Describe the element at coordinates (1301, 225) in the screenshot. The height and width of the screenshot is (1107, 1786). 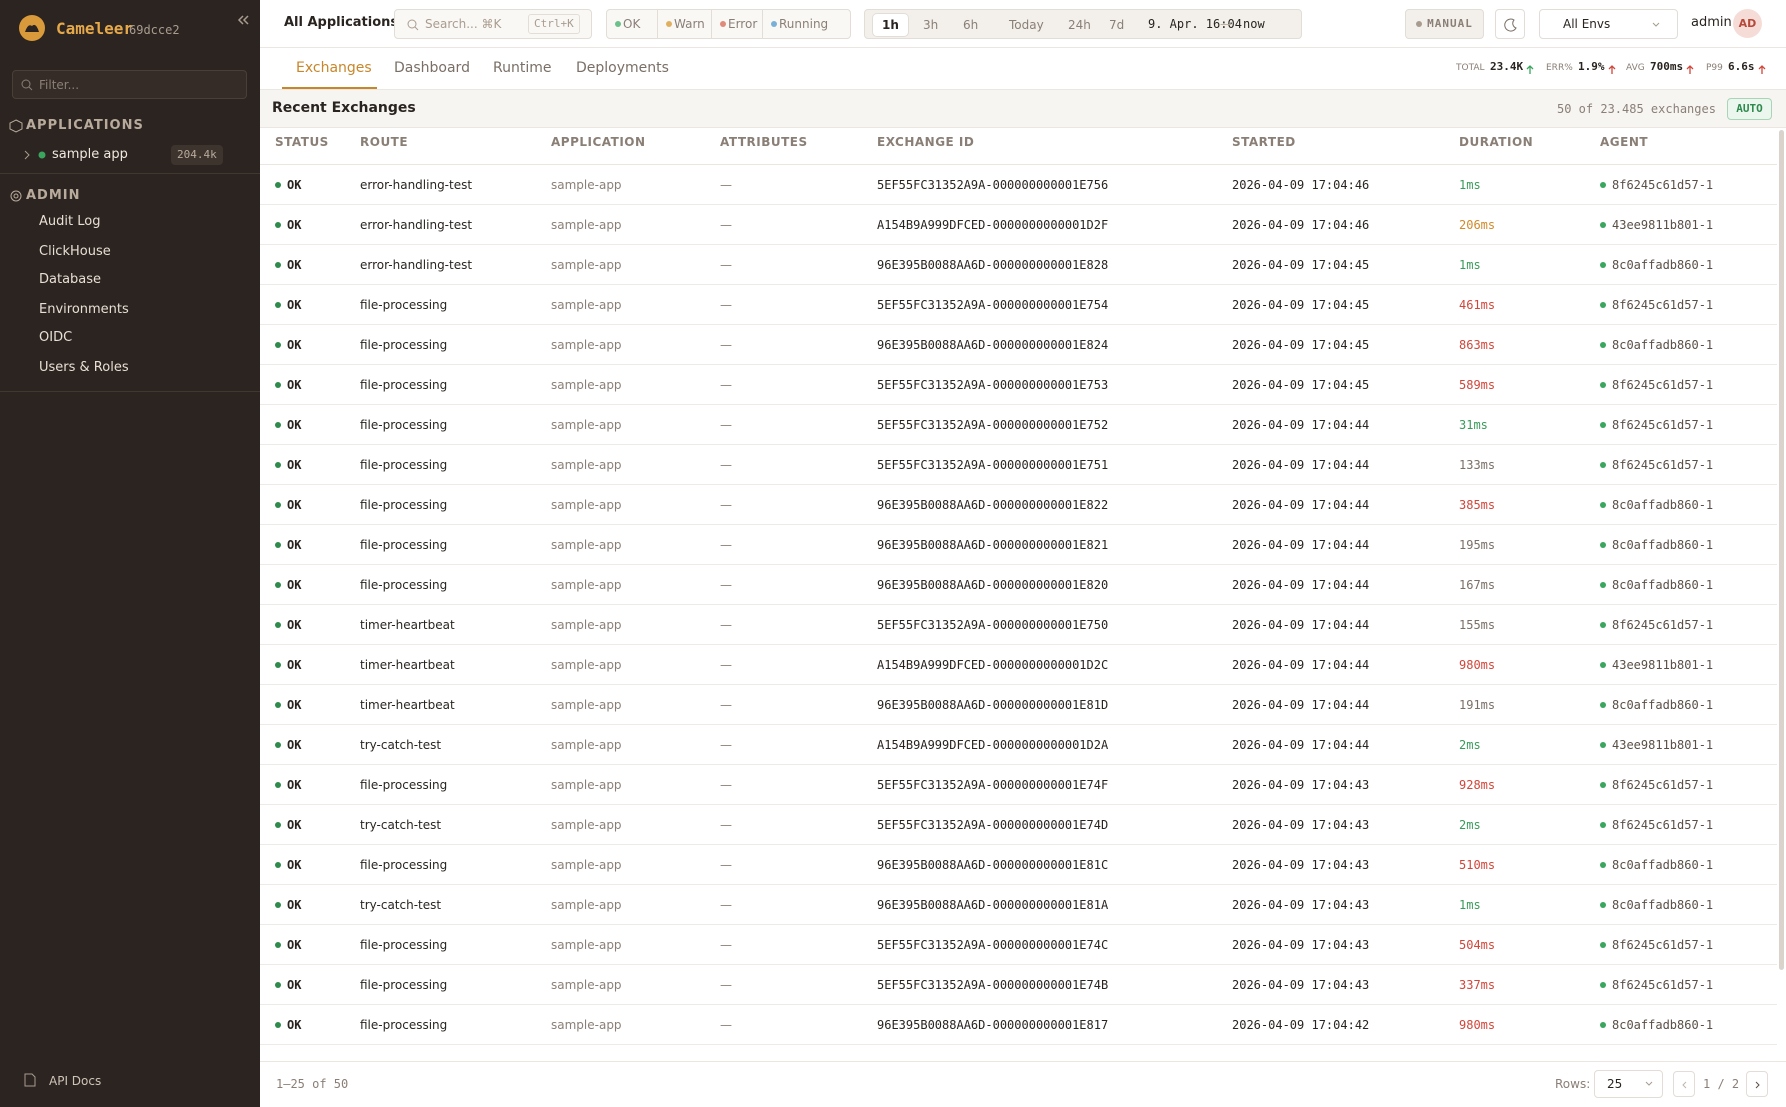
I see `started: 2026-04-09 17:04:46` at that location.